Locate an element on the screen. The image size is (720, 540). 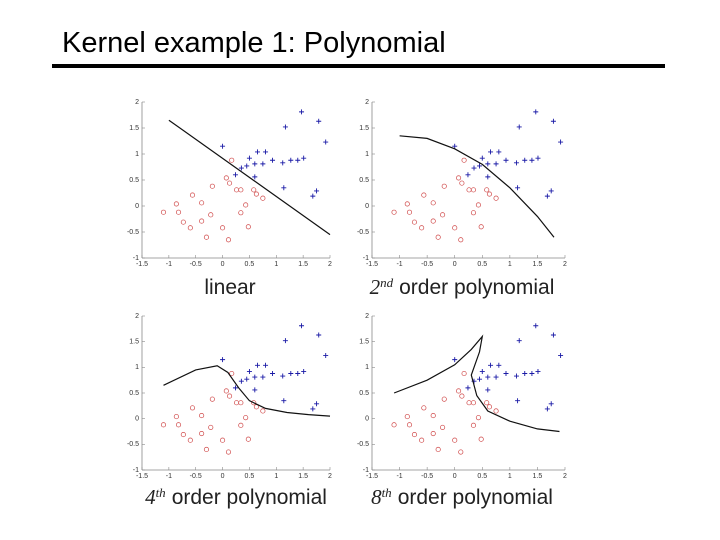
caption-part: th is located at coordinates (161, 492).